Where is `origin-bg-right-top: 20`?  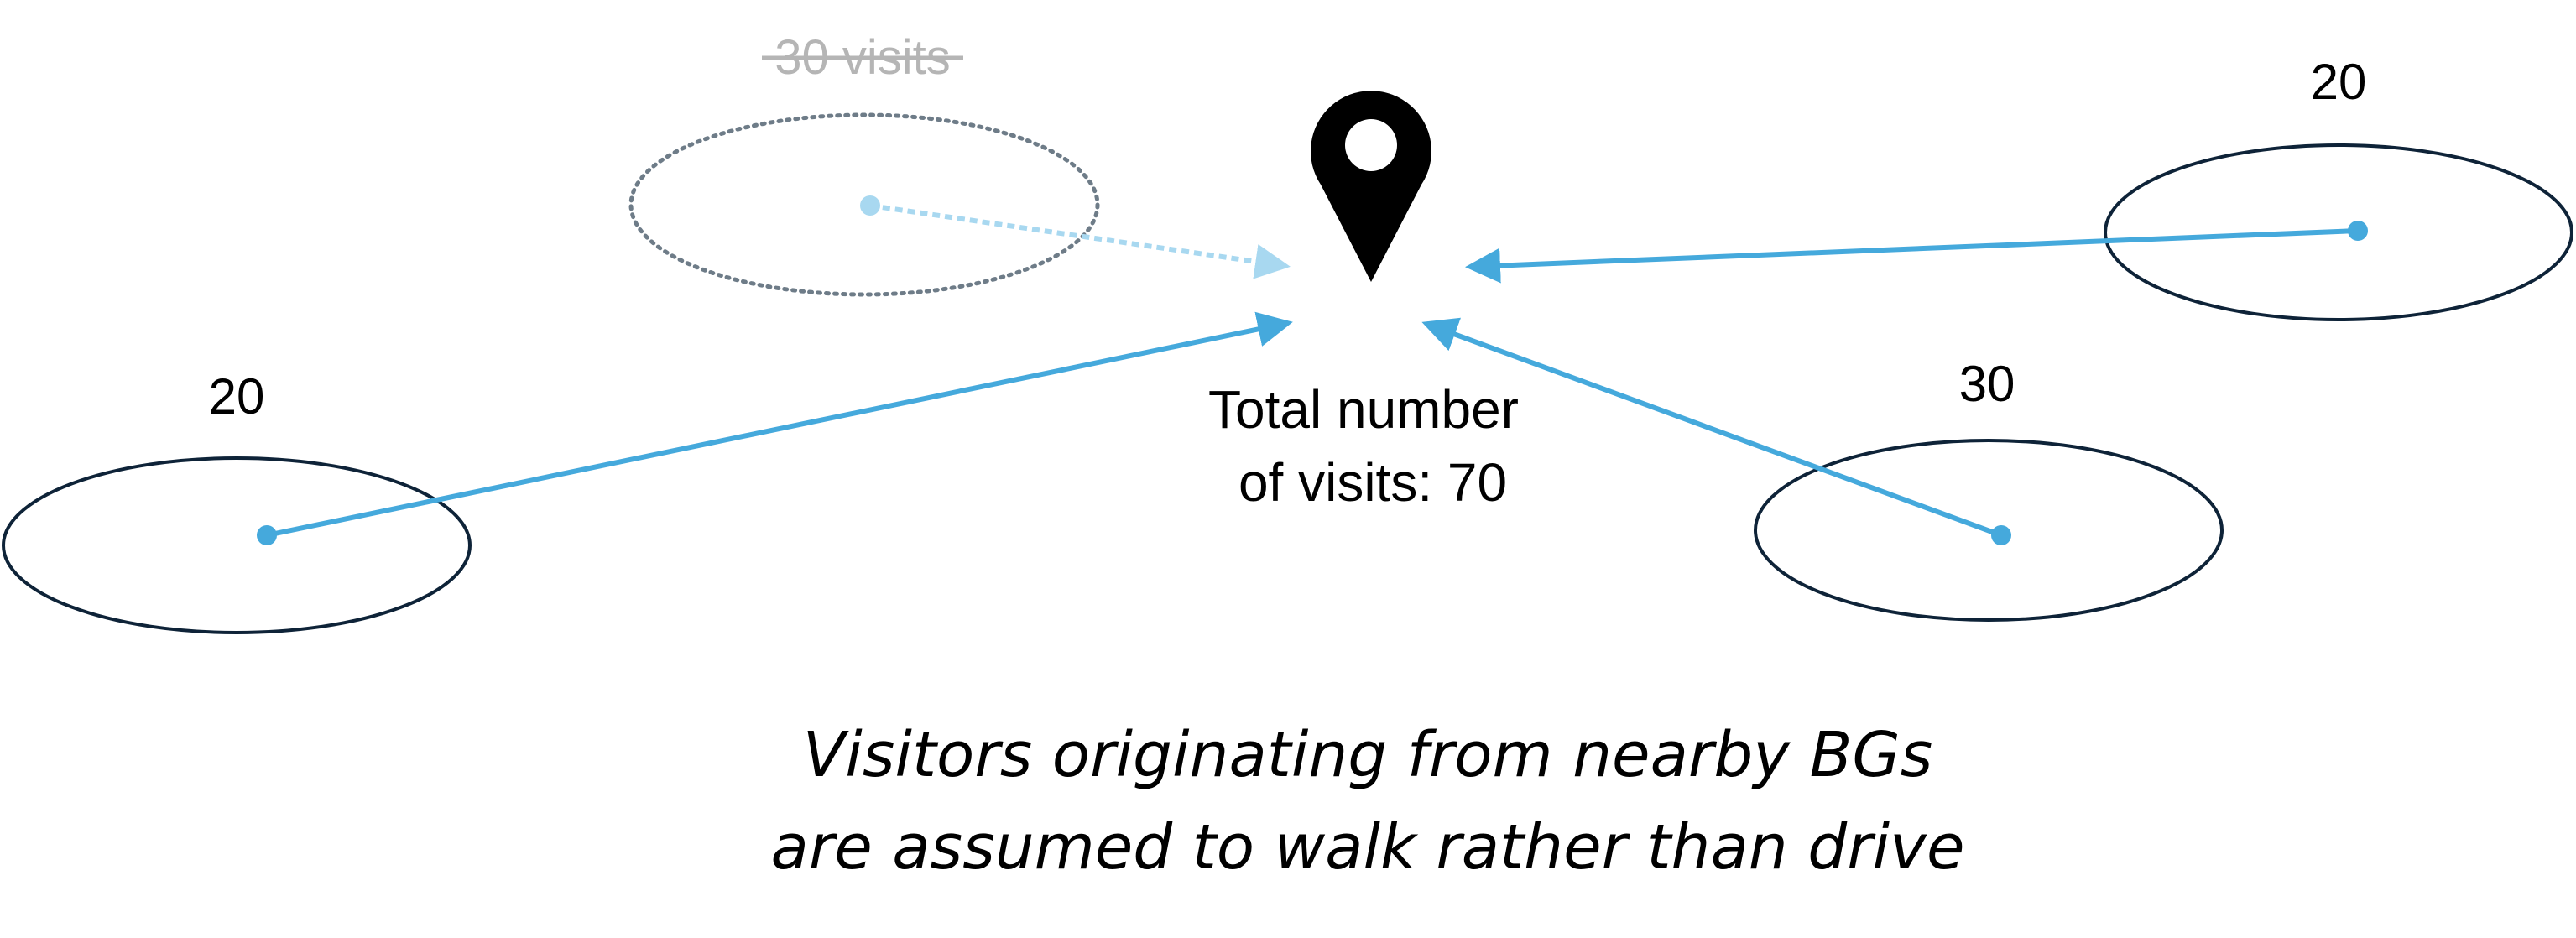 origin-bg-right-top: 20 is located at coordinates (2019, 187).